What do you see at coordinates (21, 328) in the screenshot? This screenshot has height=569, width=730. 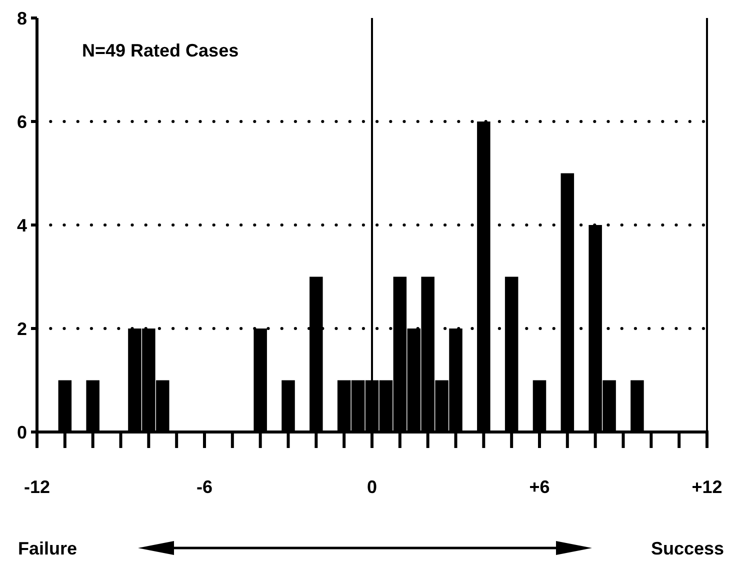 I see `y-tick-label: 2` at bounding box center [21, 328].